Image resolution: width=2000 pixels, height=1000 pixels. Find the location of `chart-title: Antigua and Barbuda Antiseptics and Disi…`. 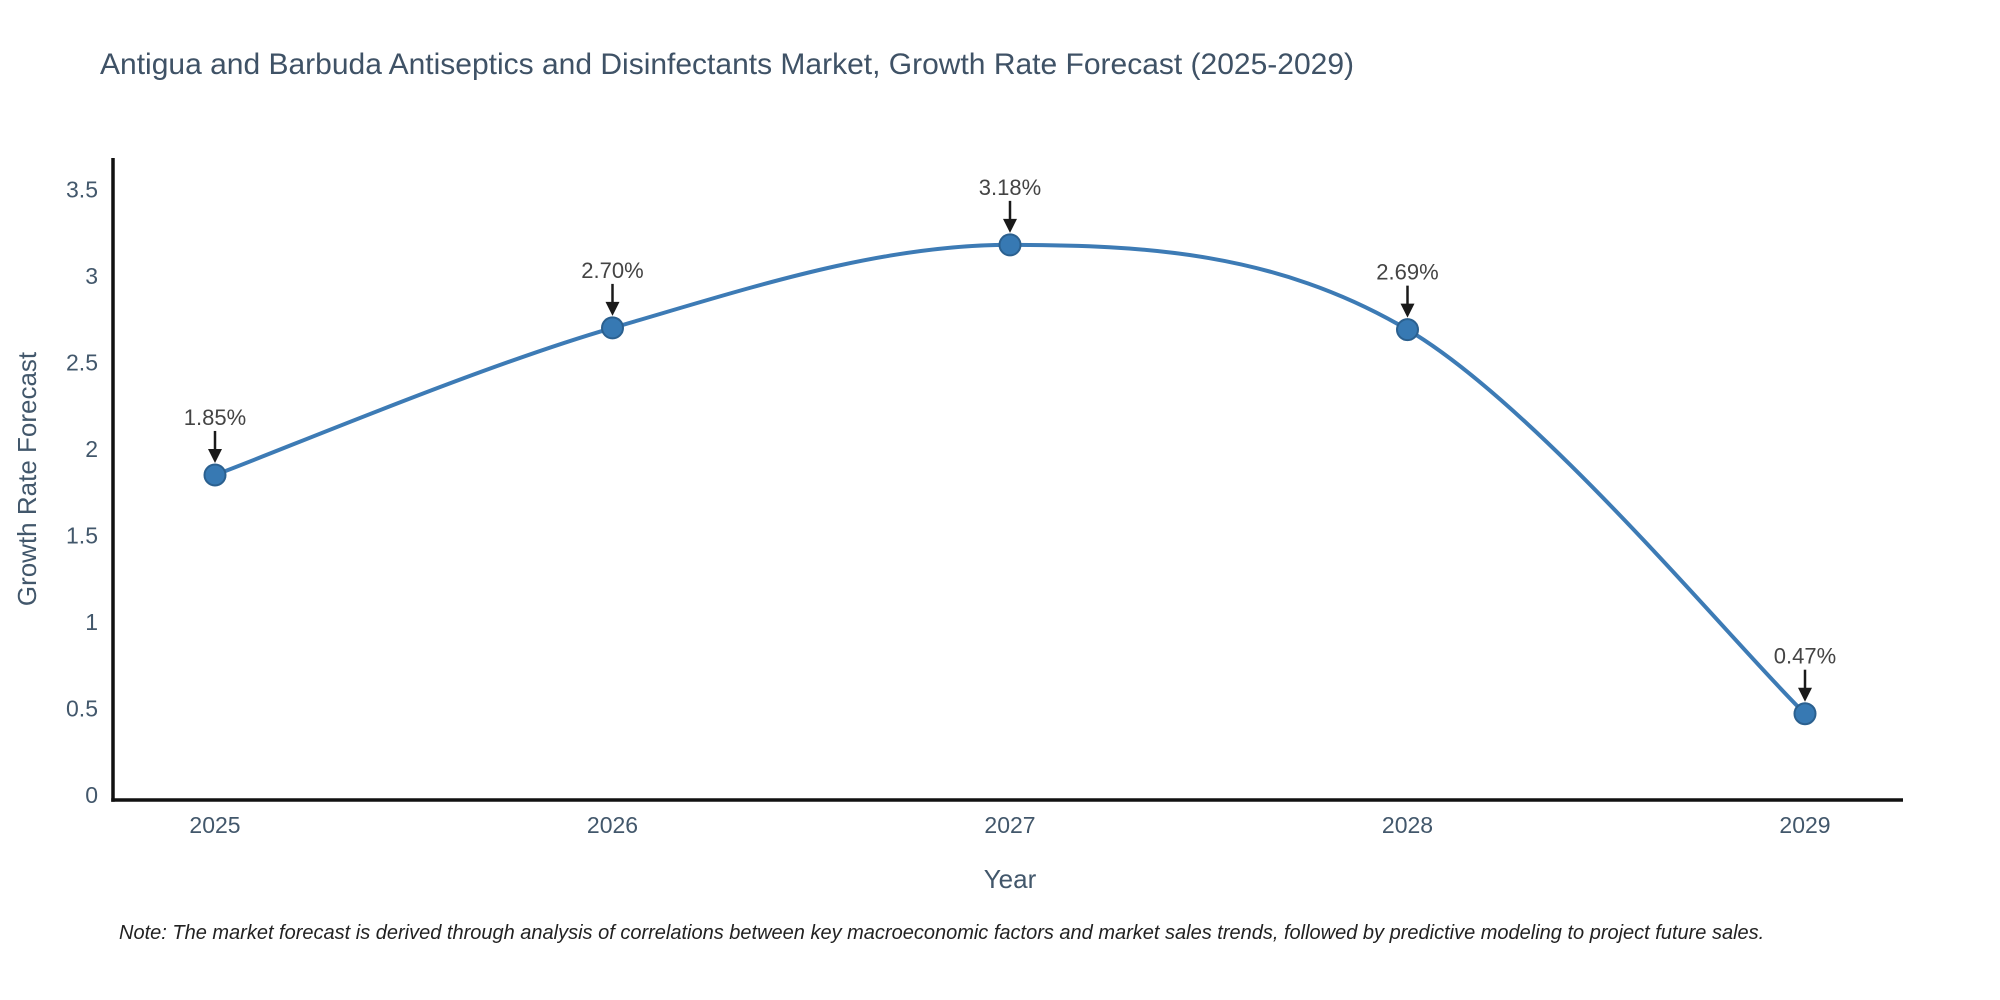

chart-title: Antigua and Barbuda Antiseptics and Disi… is located at coordinates (727, 64).